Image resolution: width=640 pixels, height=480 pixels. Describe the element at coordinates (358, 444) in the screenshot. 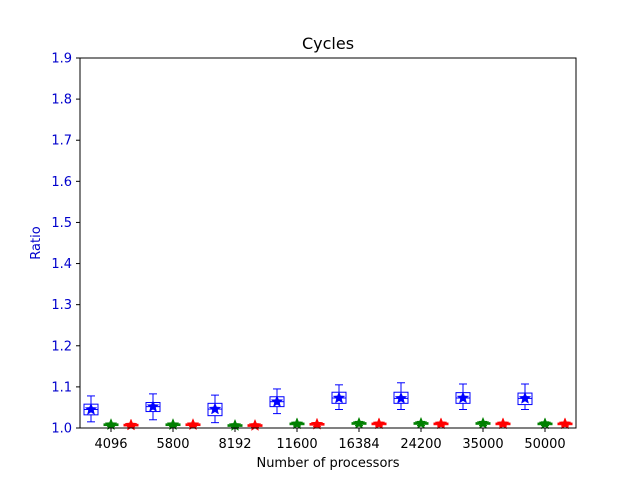

I see `x-tick-label: 16384` at that location.